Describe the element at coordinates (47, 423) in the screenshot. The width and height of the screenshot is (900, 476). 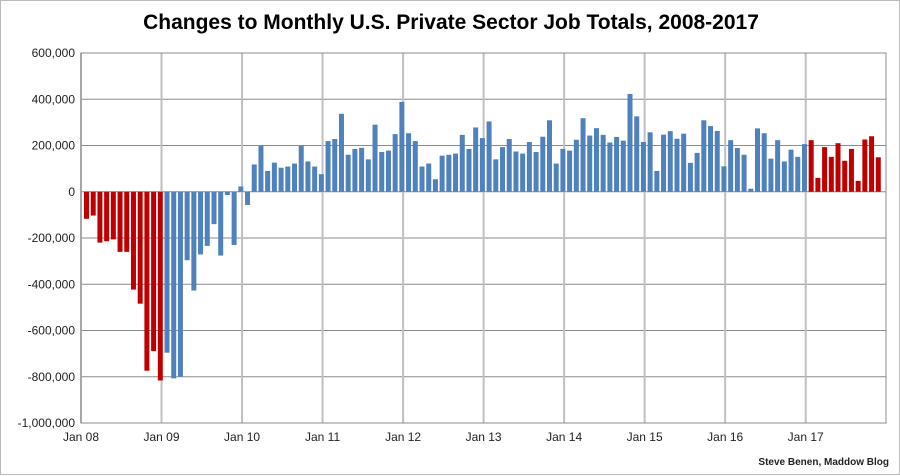
I see `y-tick-label: -1,000,000` at that location.